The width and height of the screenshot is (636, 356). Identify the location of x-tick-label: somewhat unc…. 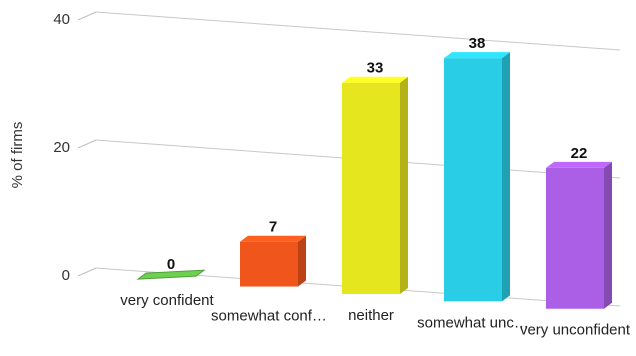
(473, 322).